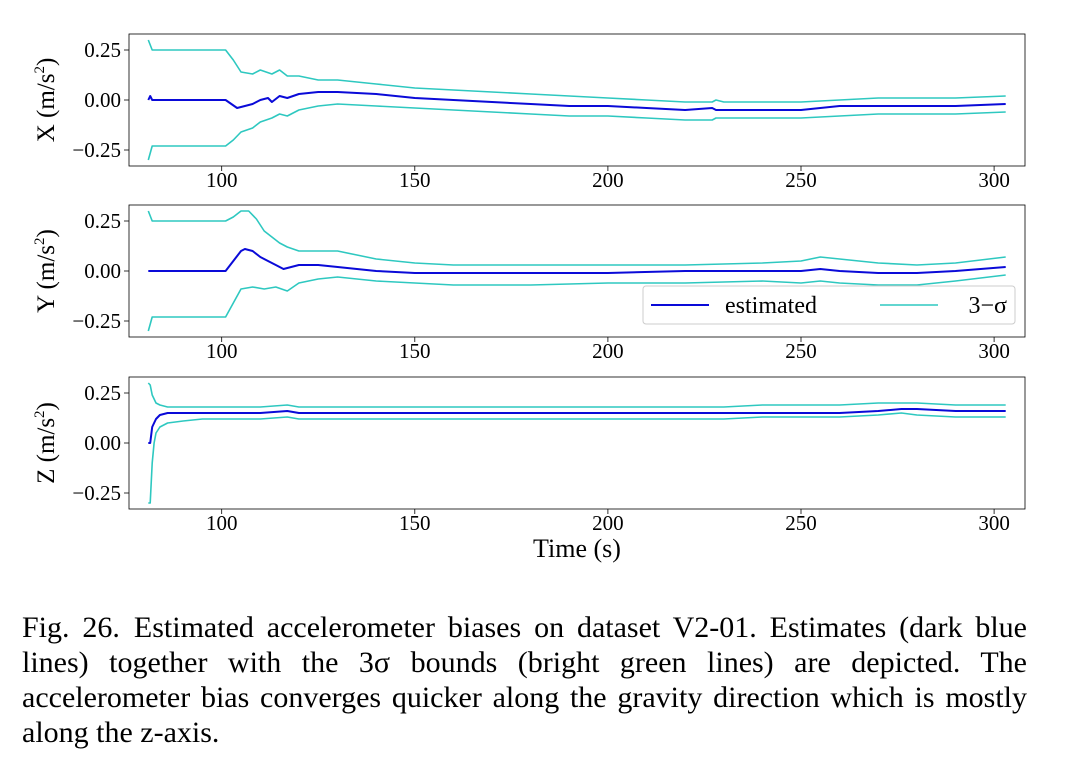  I want to click on panel-1-series-estimated-line, so click(577, 261).